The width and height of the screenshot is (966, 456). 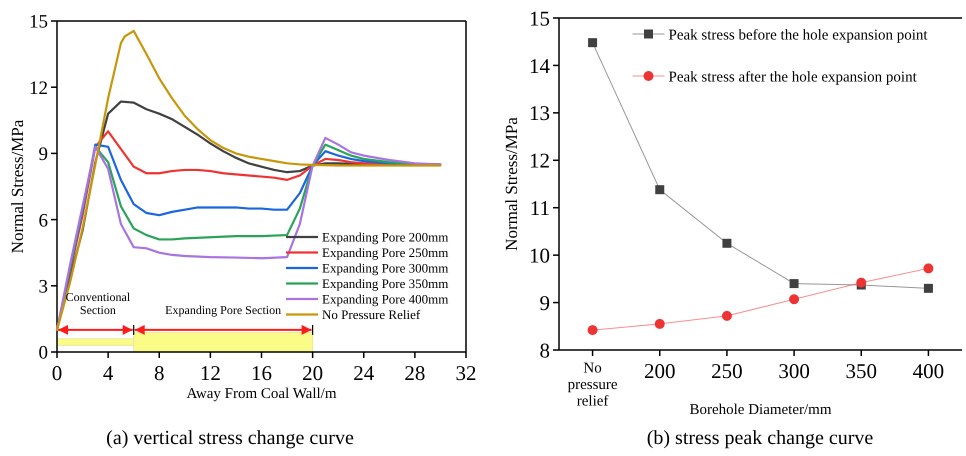 I want to click on annotation: Expanding Pore Section, so click(x=223, y=309).